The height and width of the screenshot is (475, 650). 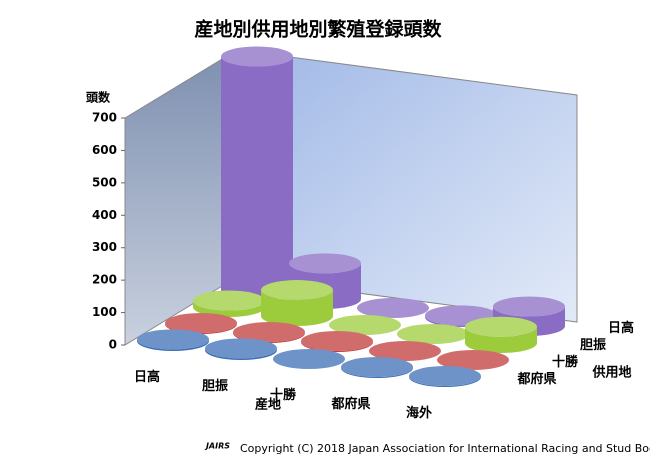 I want to click on y-tick-label: 400, so click(x=104, y=215).